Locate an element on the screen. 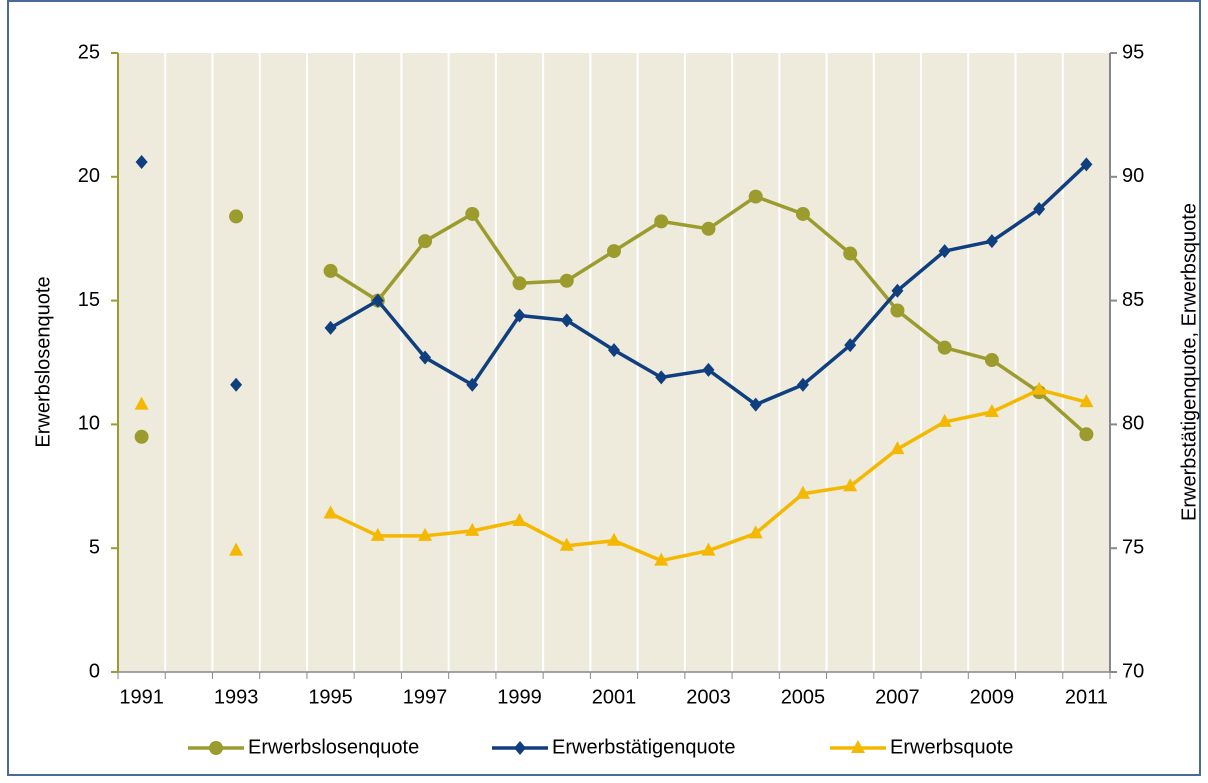 The height and width of the screenshot is (783, 1208). y2-tick-label: 85 is located at coordinates (1133, 300).